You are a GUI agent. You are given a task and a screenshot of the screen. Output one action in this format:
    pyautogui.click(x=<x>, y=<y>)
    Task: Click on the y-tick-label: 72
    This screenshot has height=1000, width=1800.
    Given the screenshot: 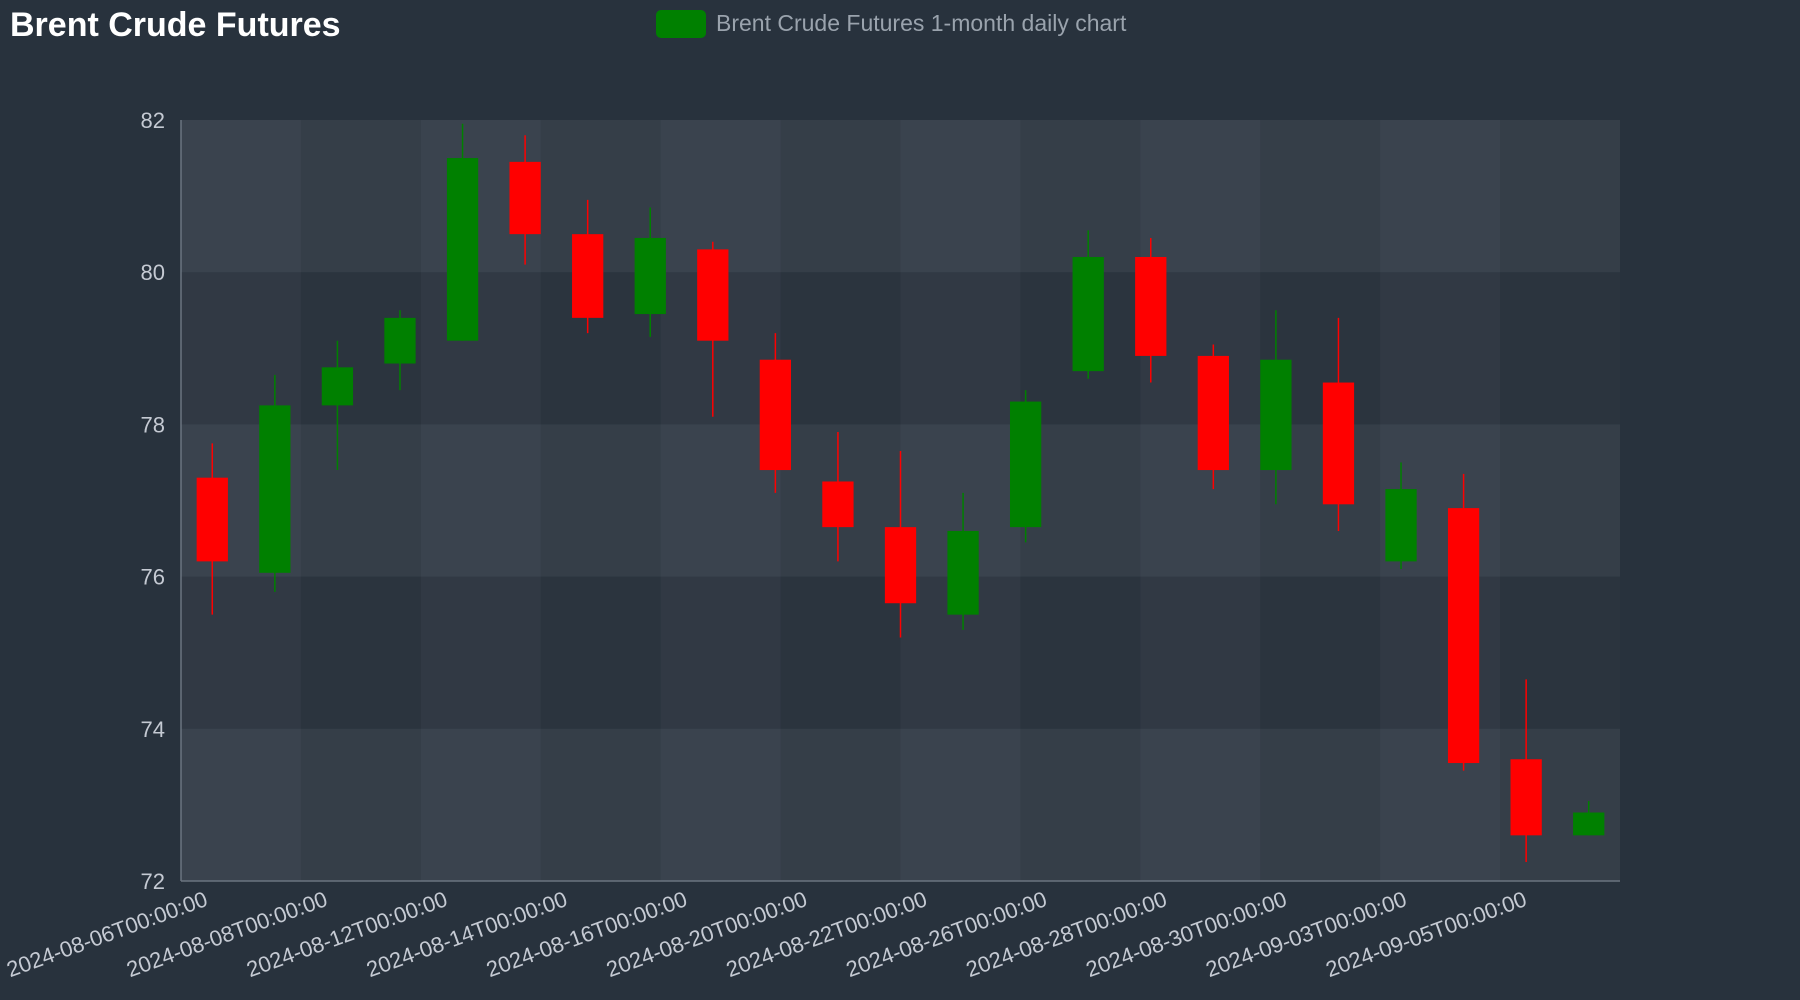 What is the action you would take?
    pyautogui.click(x=153, y=881)
    